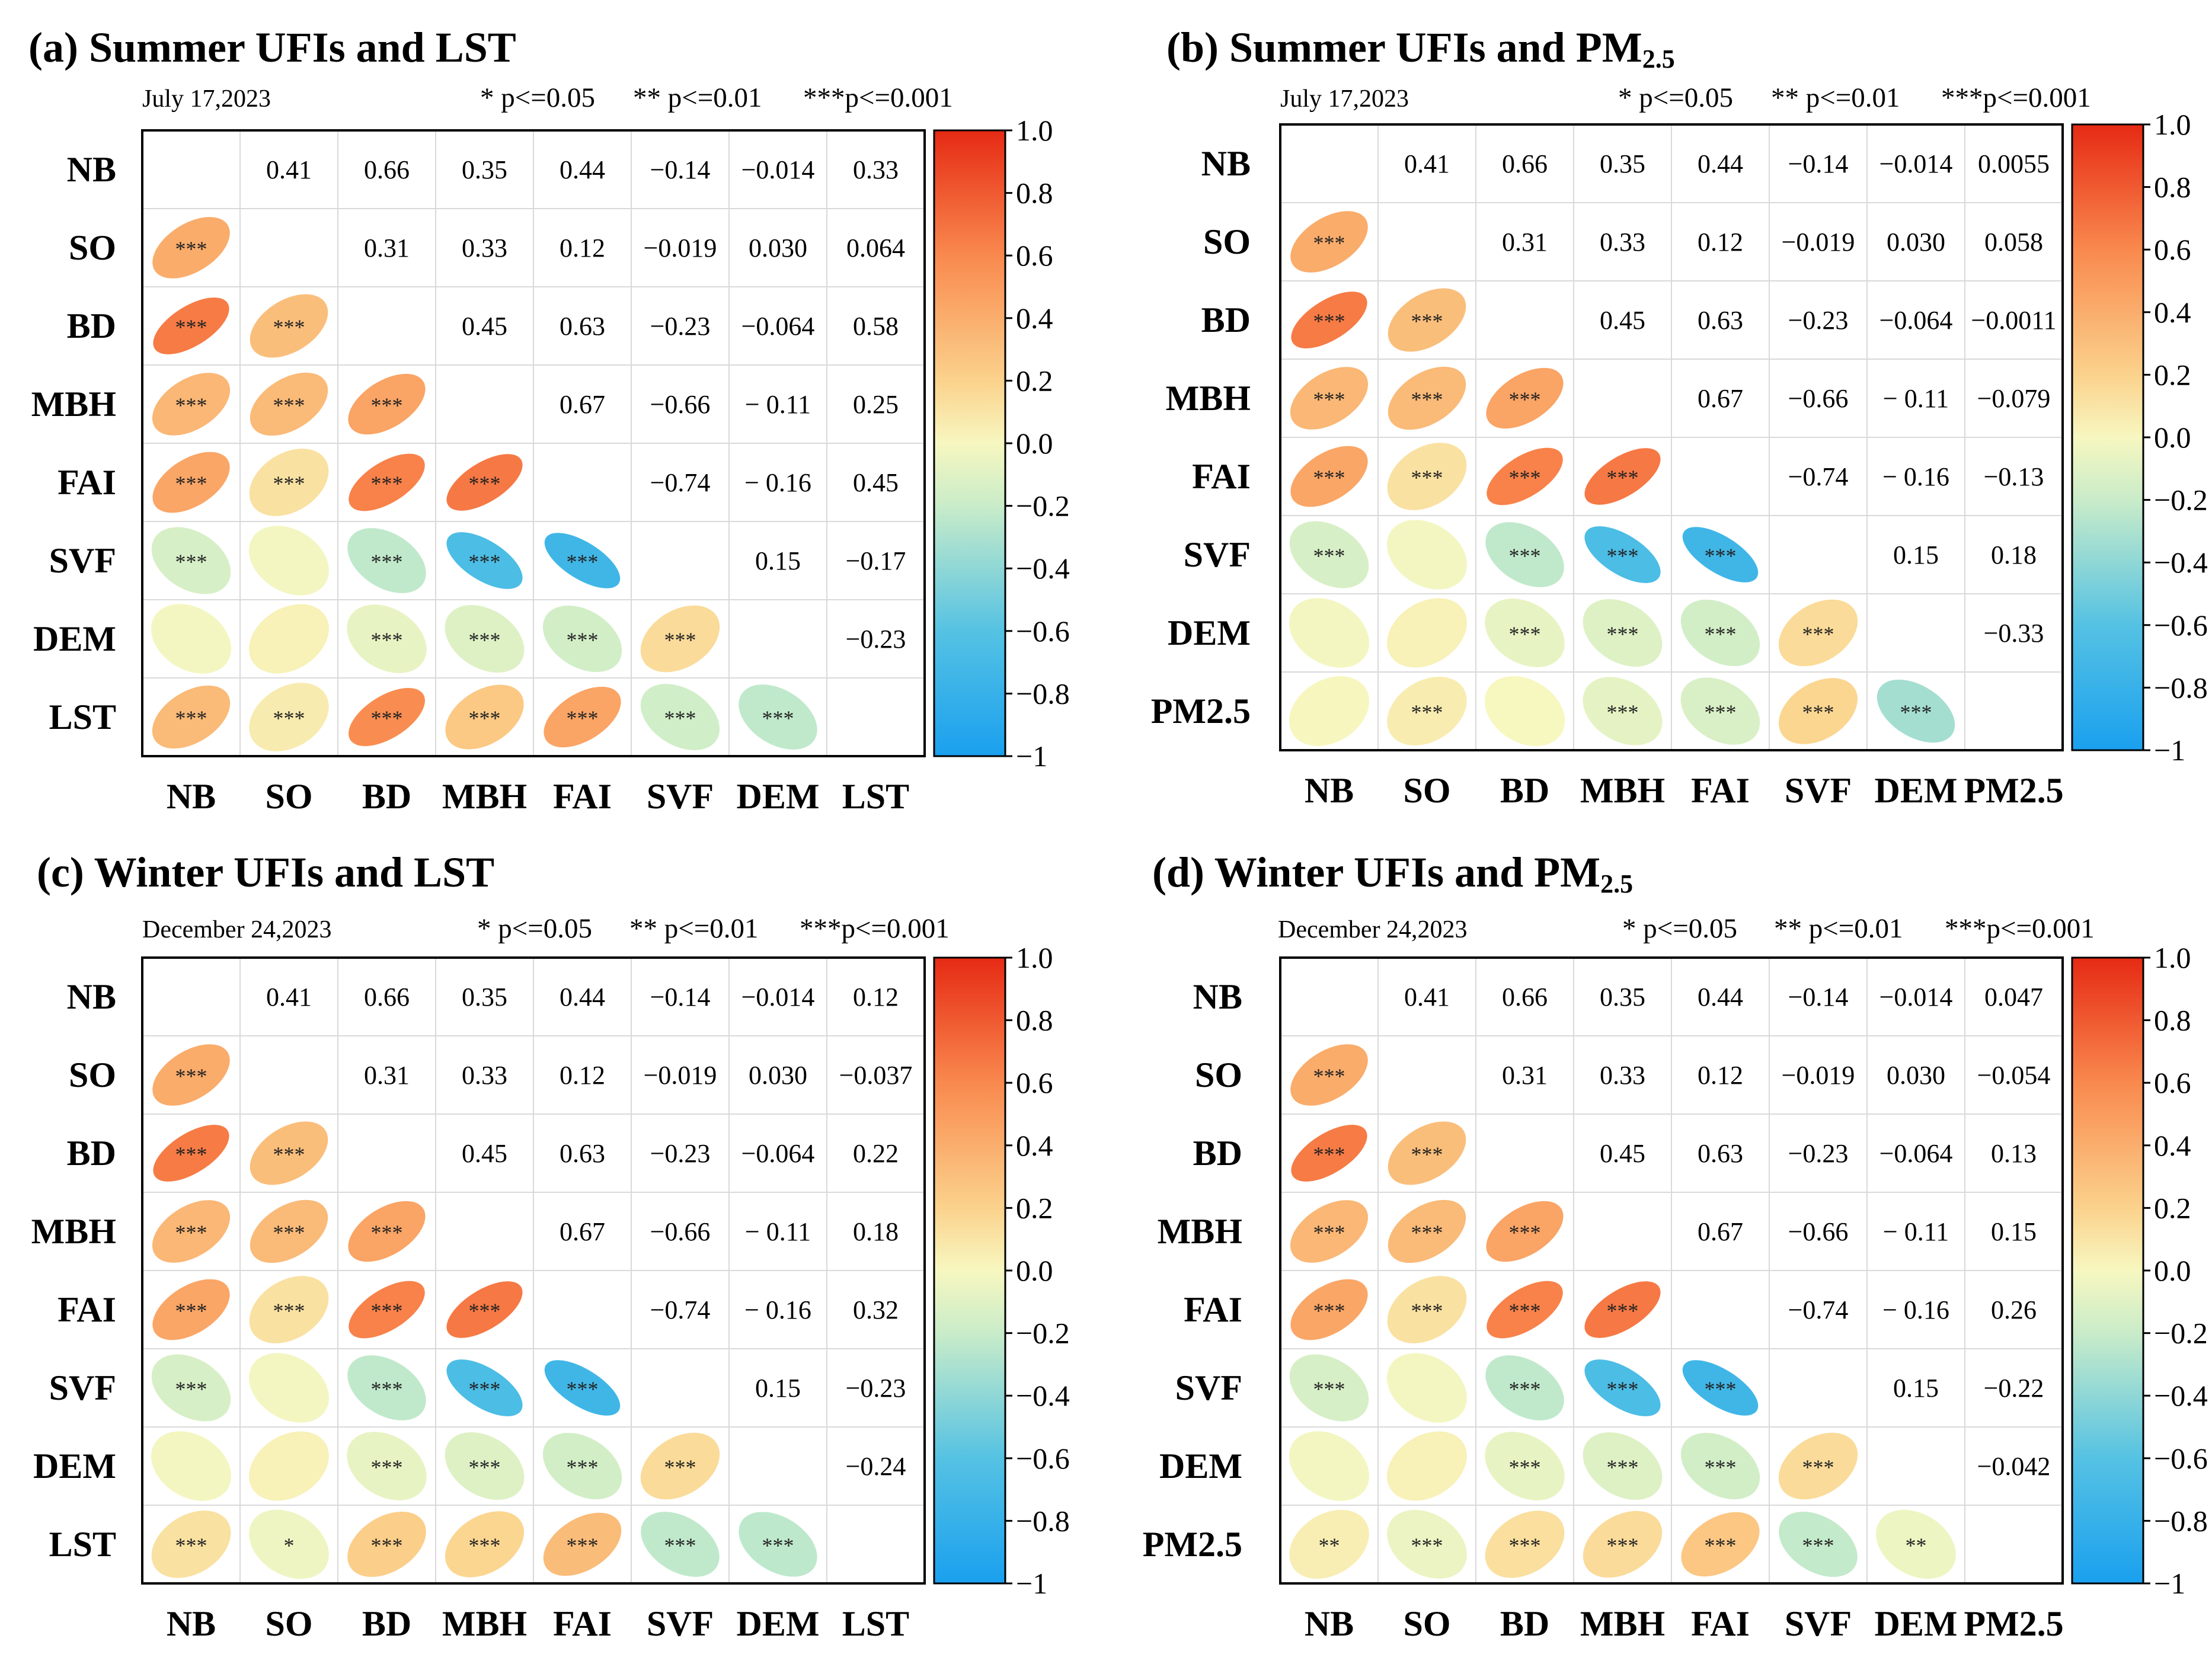 This screenshot has width=2212, height=1664. I want to click on correlation-value: 0.44, so click(1720, 163).